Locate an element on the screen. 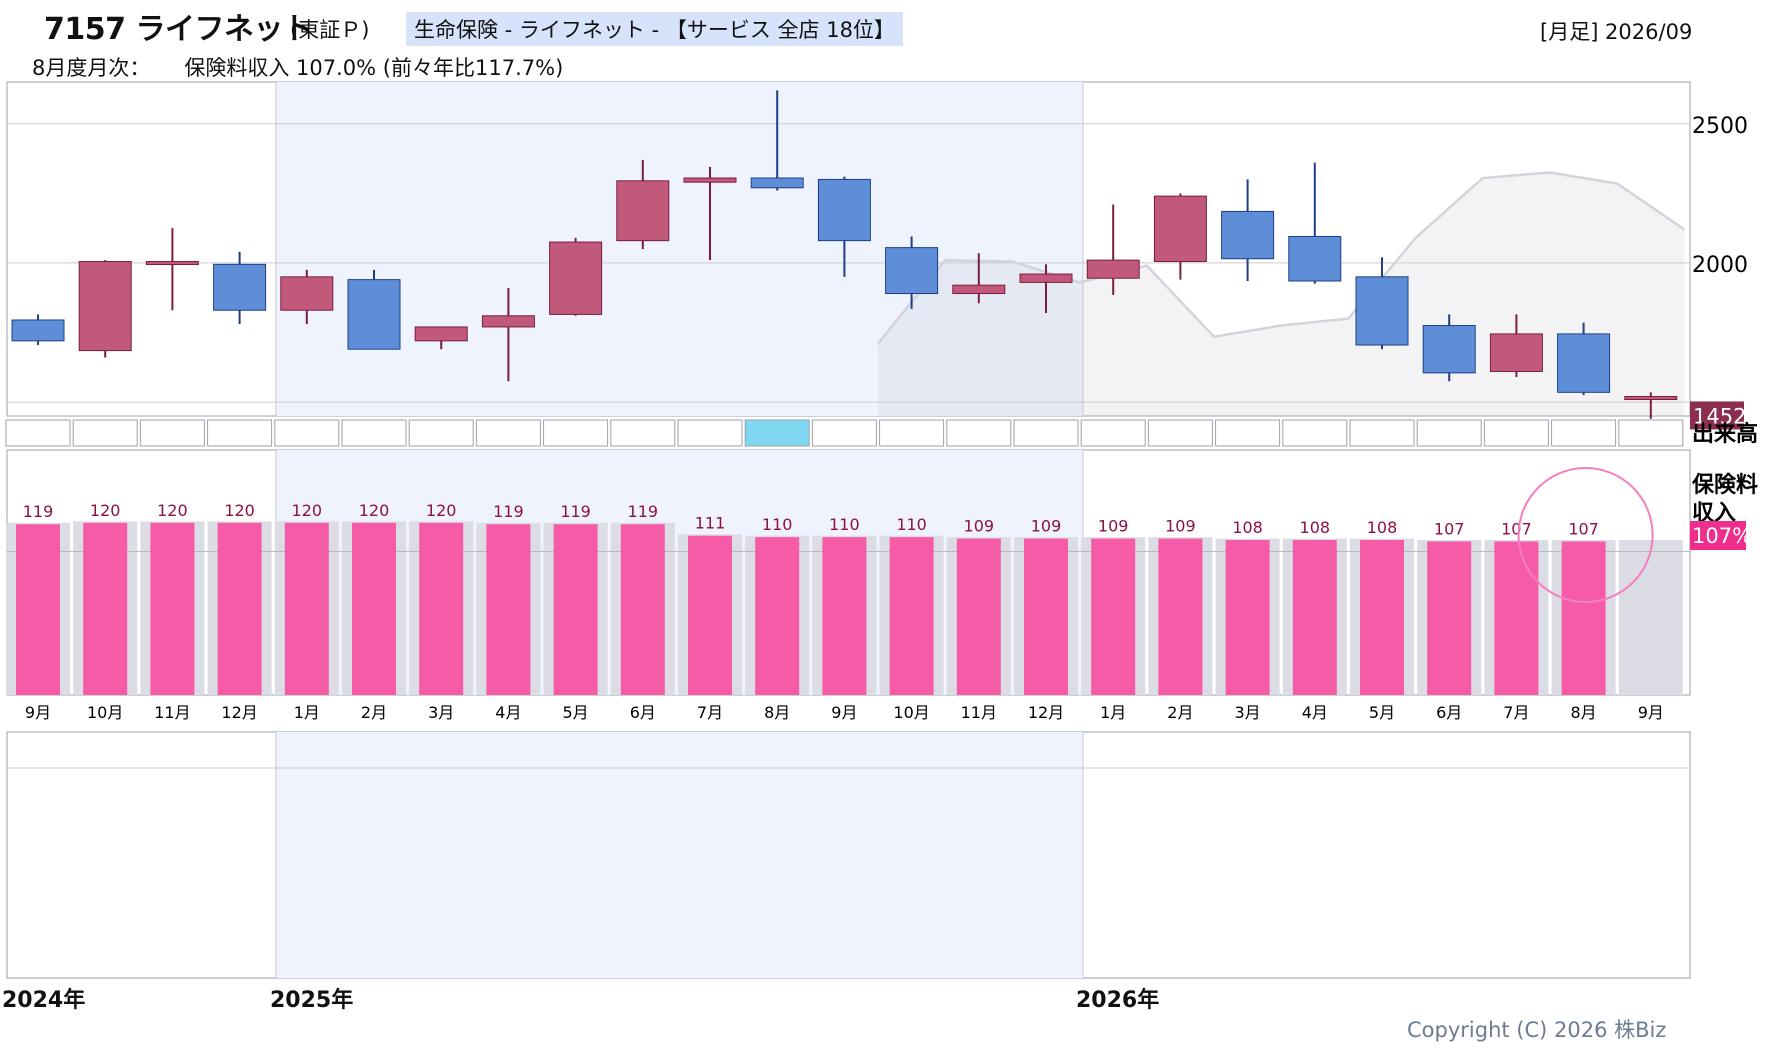 Image resolution: width=1780 pixels, height=1054 pixels. moving-average-line is located at coordinates (1281, 258).